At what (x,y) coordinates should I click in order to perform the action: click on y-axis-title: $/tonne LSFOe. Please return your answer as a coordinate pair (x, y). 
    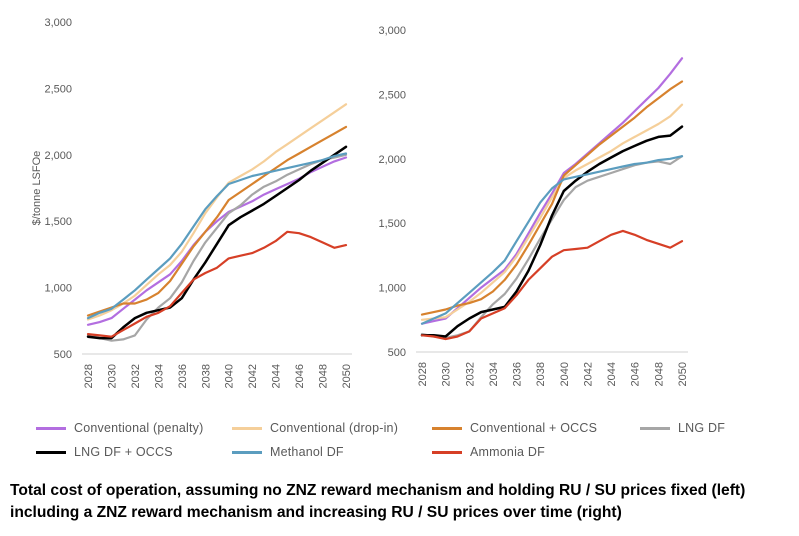
    Looking at the image, I should click on (37, 188).